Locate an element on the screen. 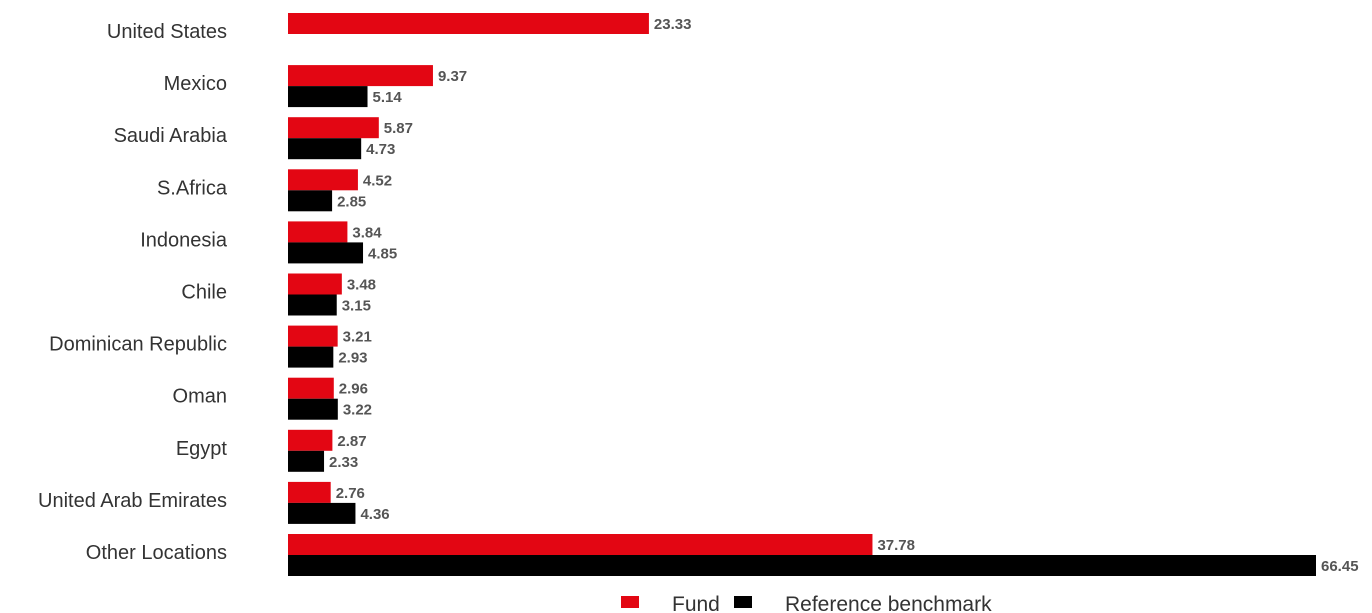  fund-value-label: 5.87 is located at coordinates (398, 128).